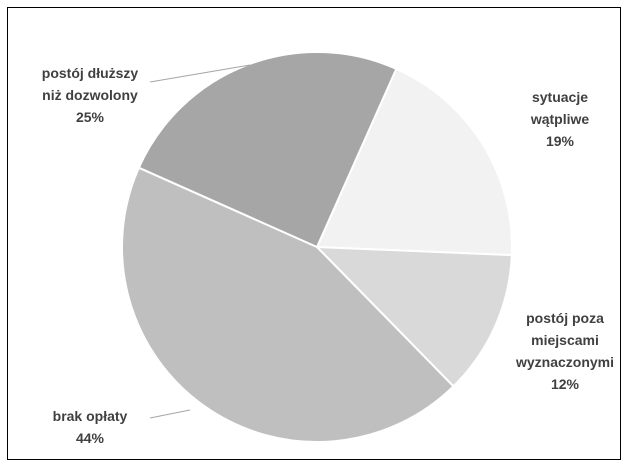  What do you see at coordinates (90, 427) in the screenshot?
I see `slice-label: brak opłaty 44%` at bounding box center [90, 427].